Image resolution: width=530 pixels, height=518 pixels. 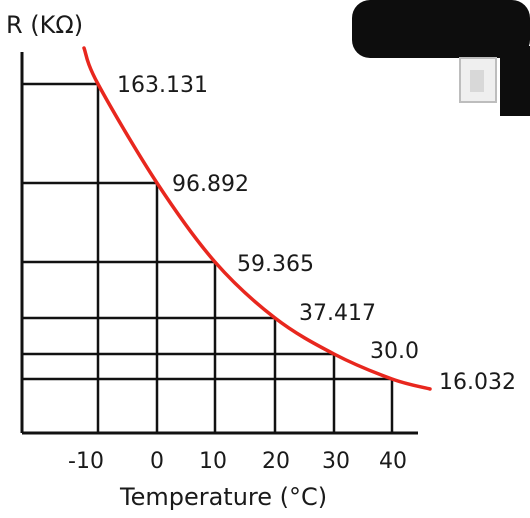 I want to click on x-tick-label: 20, so click(x=276, y=461).